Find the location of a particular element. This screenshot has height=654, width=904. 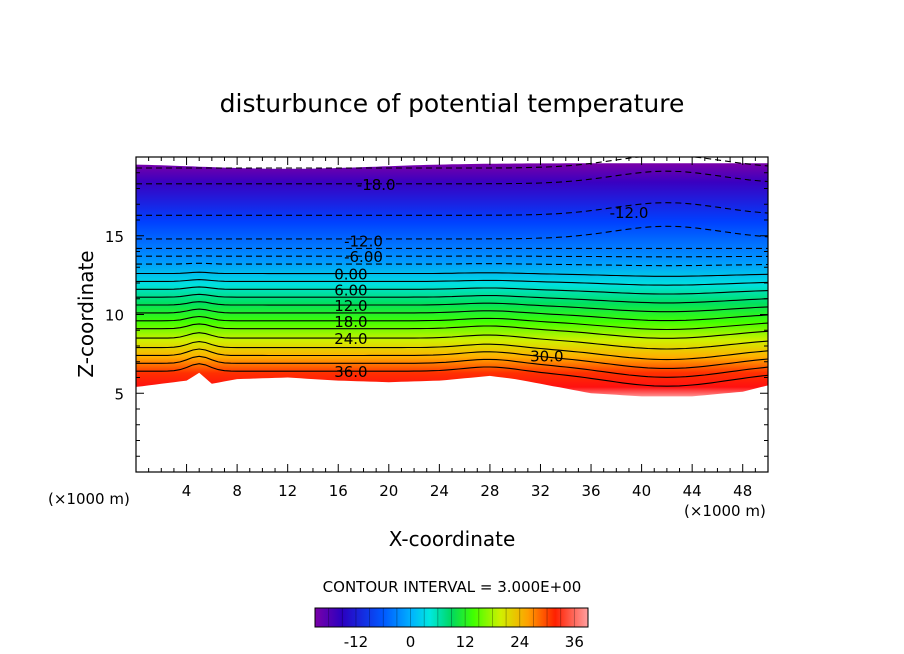

contour-interval-label: CONTOUR INTERVAL = 3.000E+00 is located at coordinates (452, 587).